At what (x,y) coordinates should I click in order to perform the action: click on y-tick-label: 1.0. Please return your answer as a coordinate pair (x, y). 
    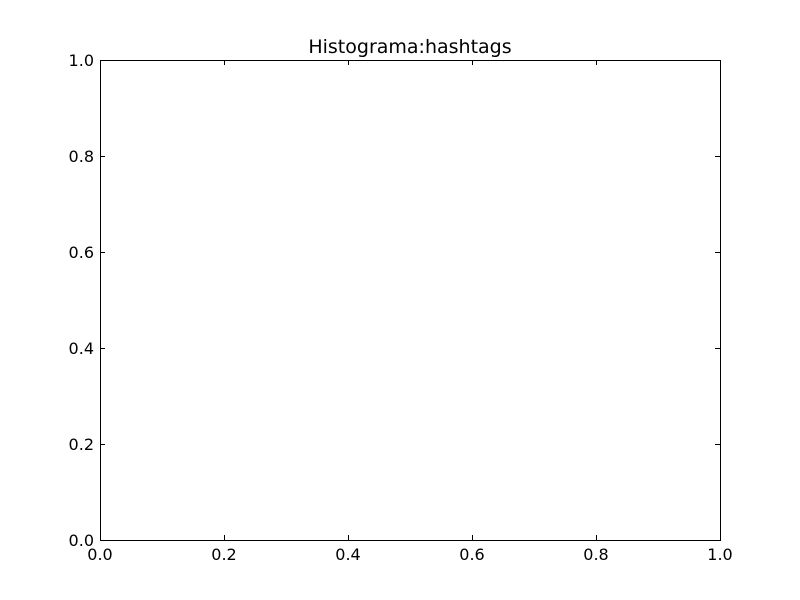
    Looking at the image, I should click on (81, 60).